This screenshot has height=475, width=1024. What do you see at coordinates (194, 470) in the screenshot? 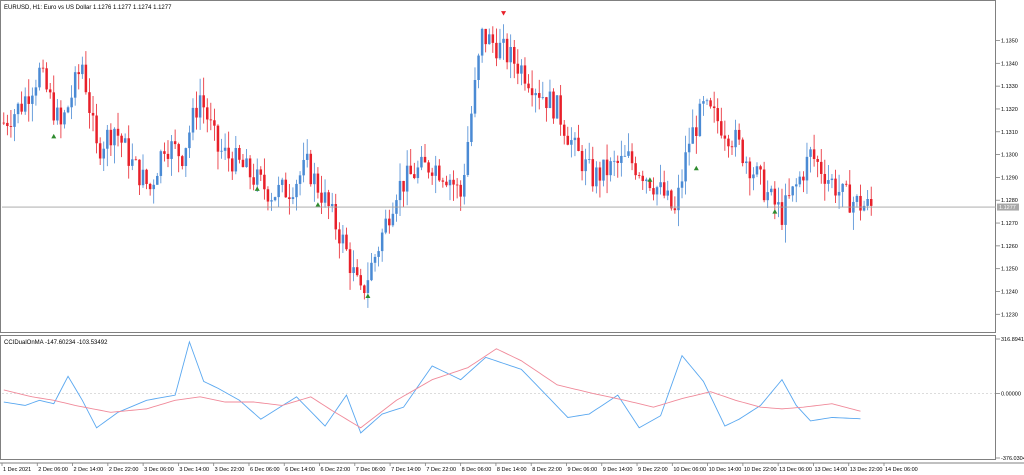
I see `time-tick-label: 3 Dec 14:00` at bounding box center [194, 470].